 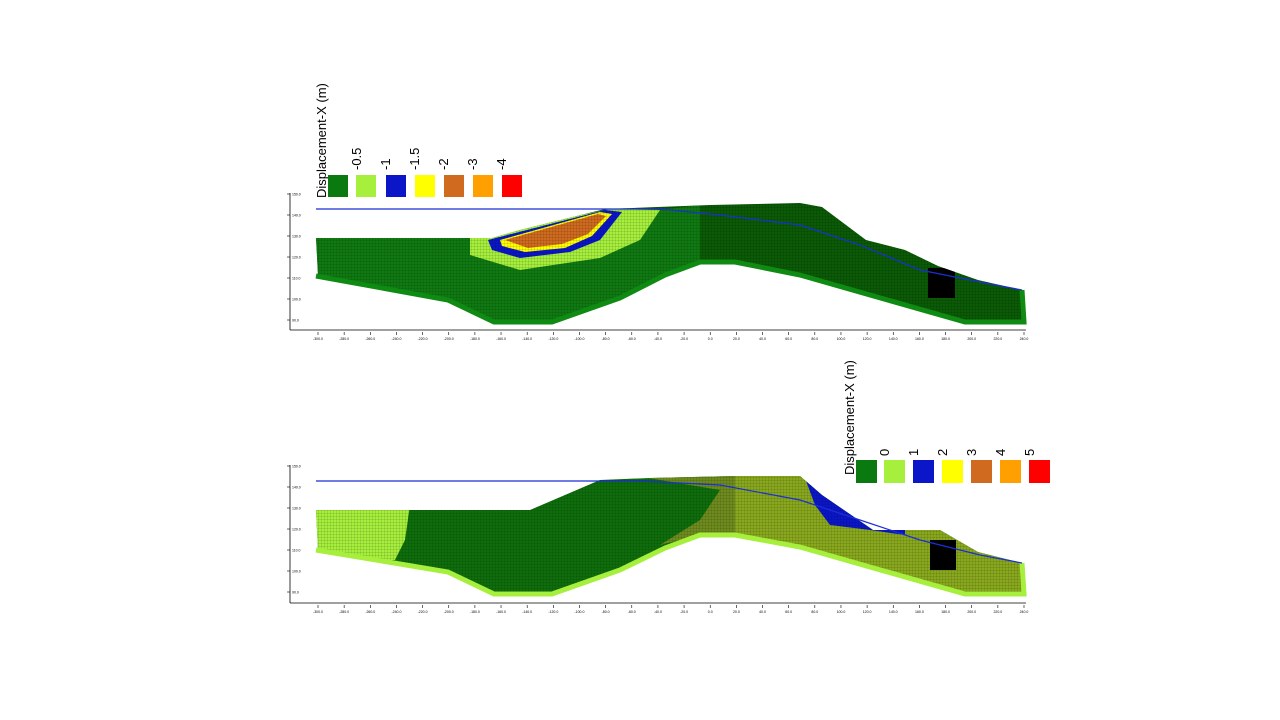 I want to click on x-tick-label: 240.0, so click(x=1024, y=339).